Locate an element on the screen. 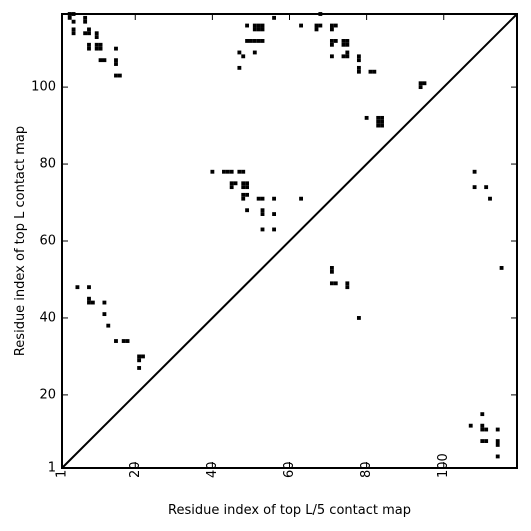 The width and height of the screenshot is (531, 531). x-tick-label: 60 is located at coordinates (289, 469).